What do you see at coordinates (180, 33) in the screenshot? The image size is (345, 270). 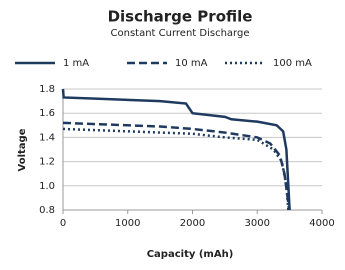 I see `chart-subtitle: Constant Current Discharge` at bounding box center [180, 33].